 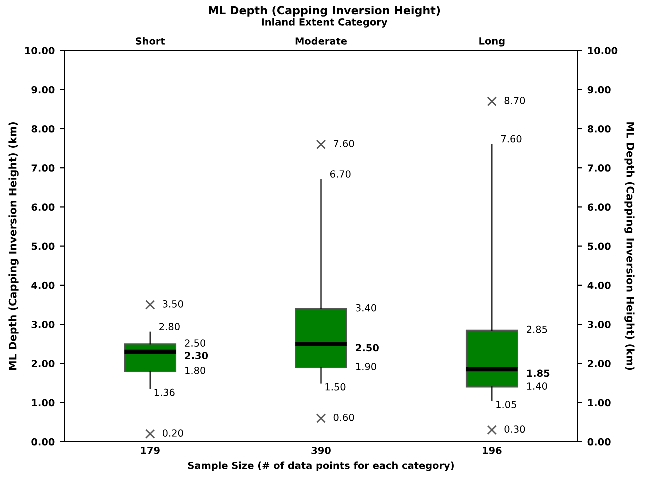 What do you see at coordinates (43, 403) in the screenshot?
I see `y-tick-label: 1.00` at bounding box center [43, 403].